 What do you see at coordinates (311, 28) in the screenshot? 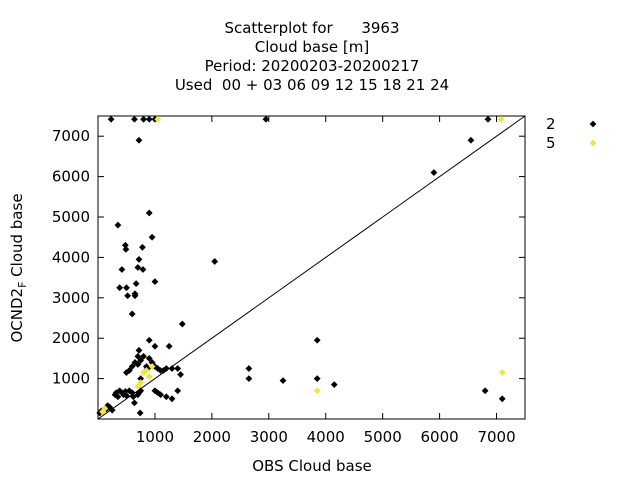
I see `chart-title-line-1: Scatterplot for 3963` at bounding box center [311, 28].